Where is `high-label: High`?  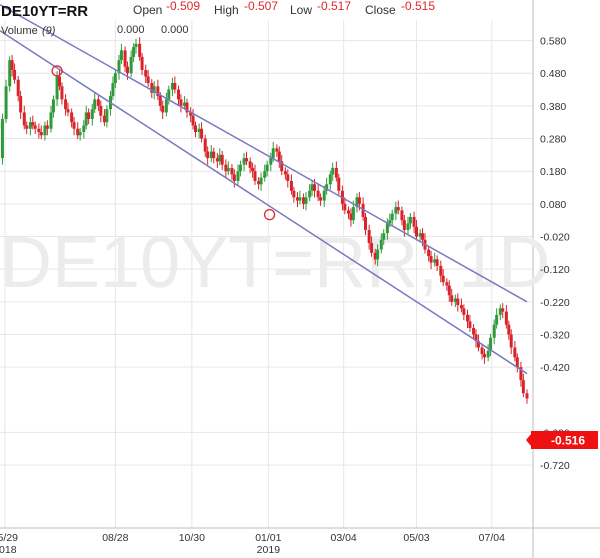
high-label: High is located at coordinates (226, 10).